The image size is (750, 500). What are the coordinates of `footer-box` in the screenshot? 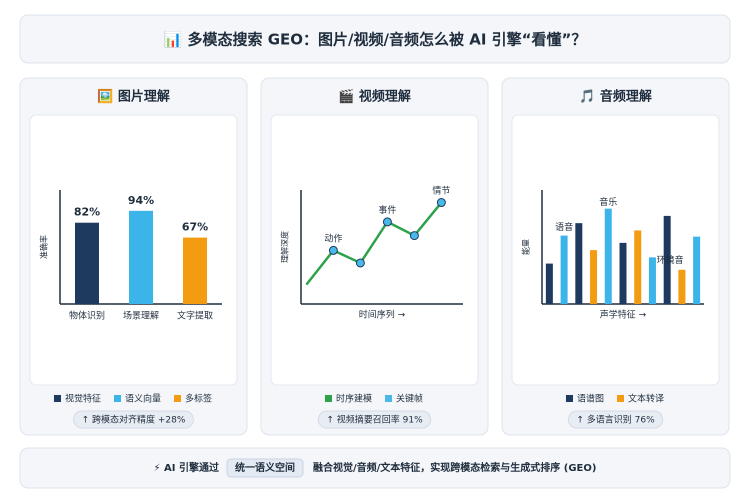 It's located at (375, 468).